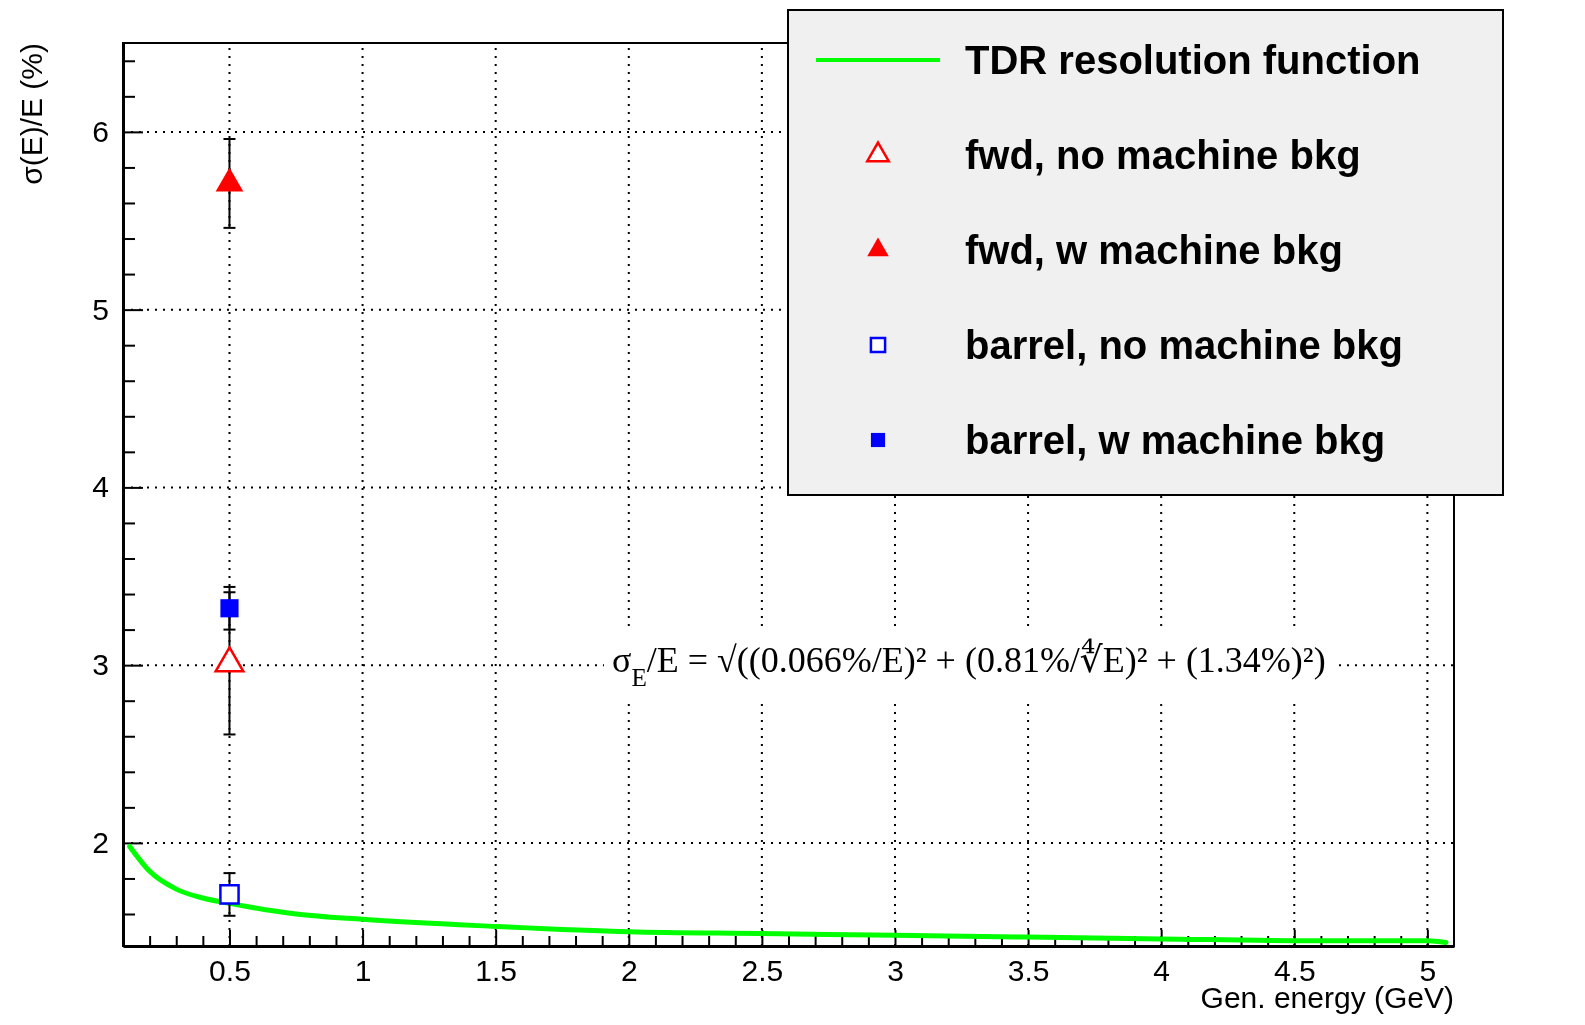 The width and height of the screenshot is (1585, 1025). I want to click on annotation: σ$_{E}$/E = √((0.066%/E)² + (0.81%/∜E)² + (1.34%)²), so click(969, 664).